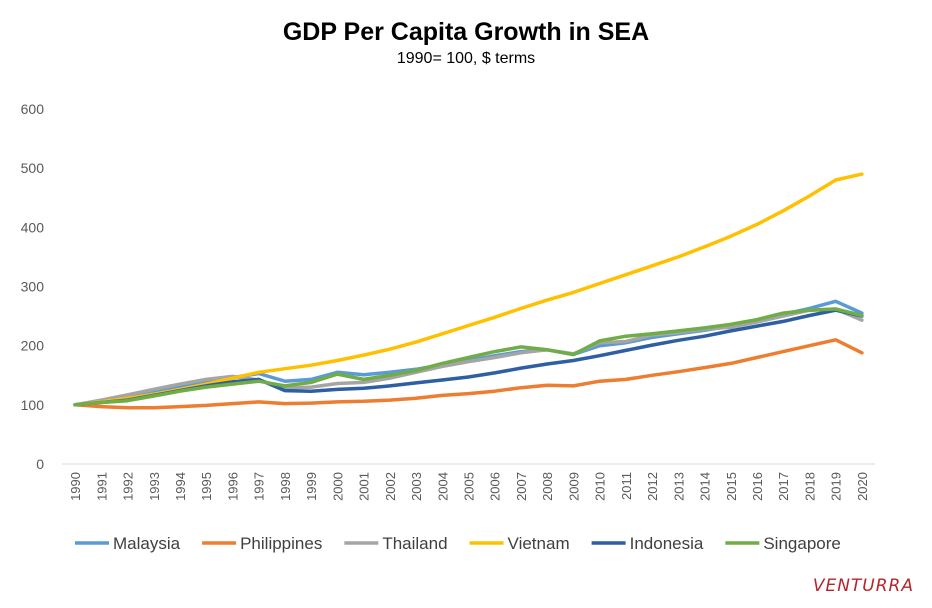  I want to click on x-tick-label: 2015, so click(731, 486).